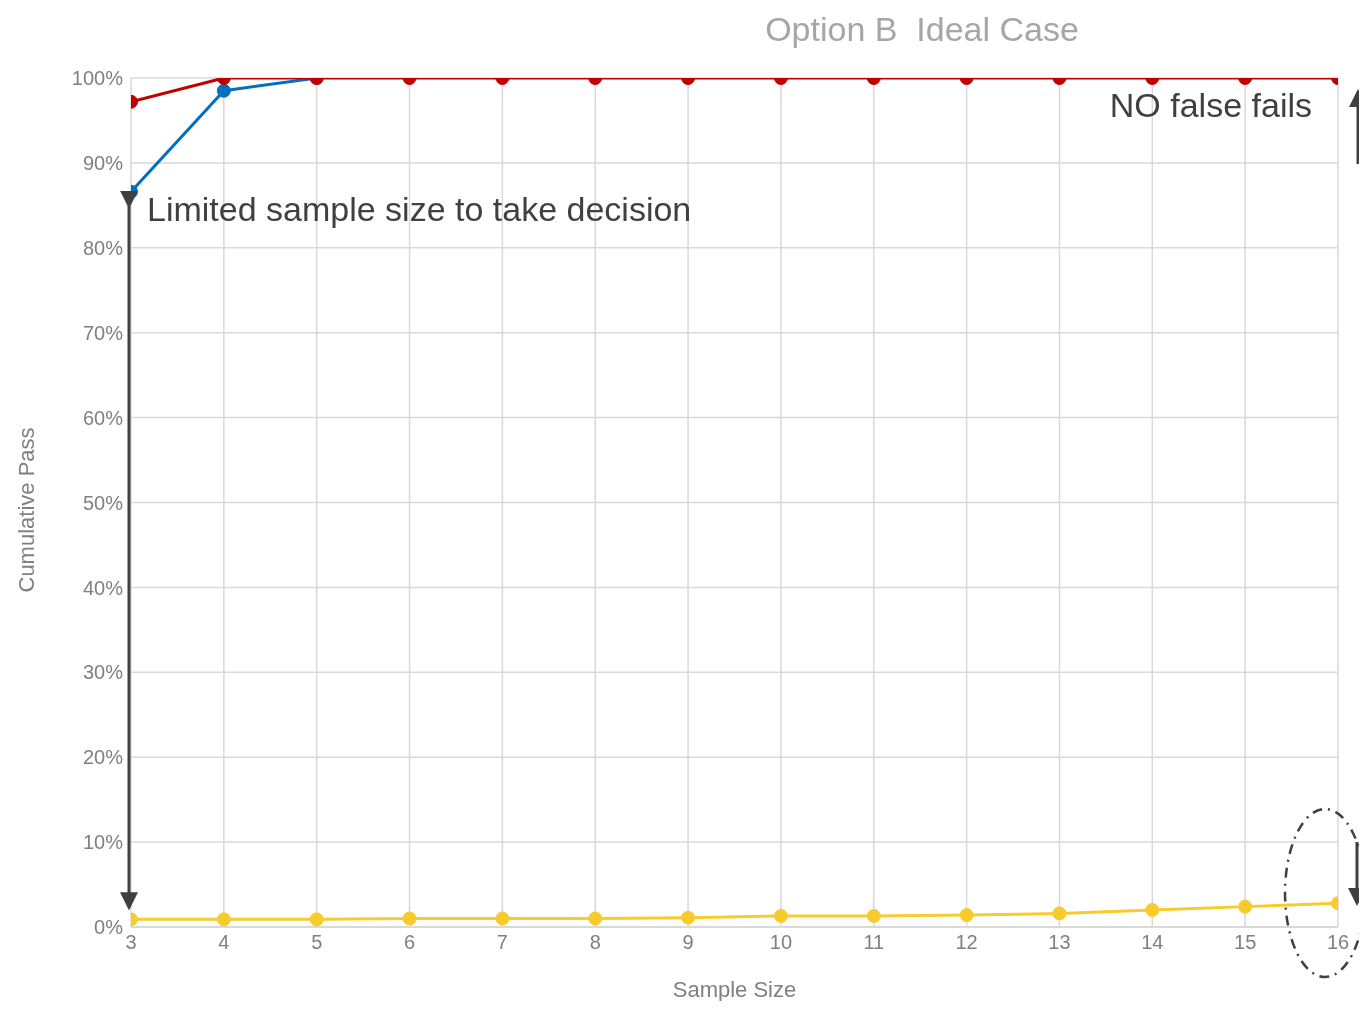 This screenshot has height=1009, width=1367. What do you see at coordinates (103, 163) in the screenshot?
I see `y-tick-label: 90%` at bounding box center [103, 163].